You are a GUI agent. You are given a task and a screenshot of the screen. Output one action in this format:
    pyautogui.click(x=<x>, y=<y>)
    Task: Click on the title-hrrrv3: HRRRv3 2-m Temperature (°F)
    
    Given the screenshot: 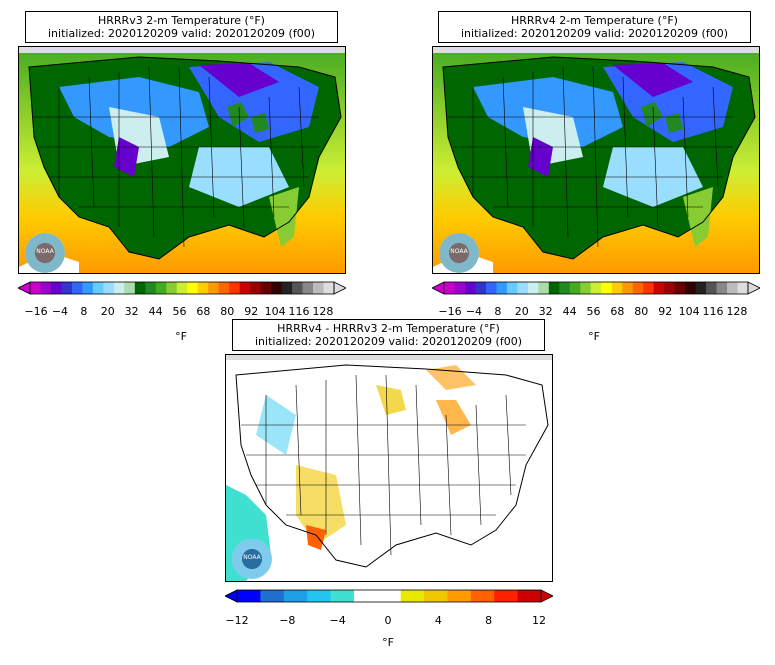 What is the action you would take?
    pyautogui.click(x=181, y=20)
    